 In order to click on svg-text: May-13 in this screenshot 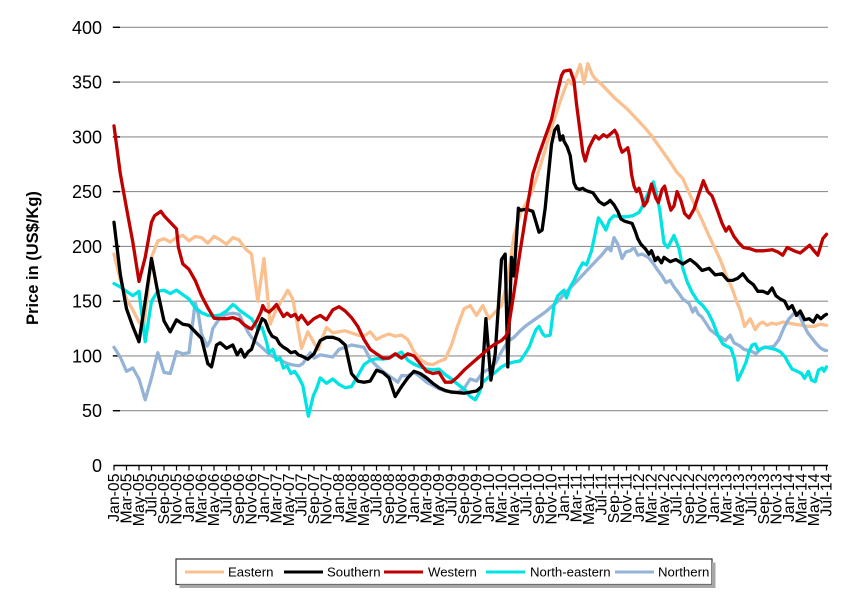, I will do `click(739, 499)`.